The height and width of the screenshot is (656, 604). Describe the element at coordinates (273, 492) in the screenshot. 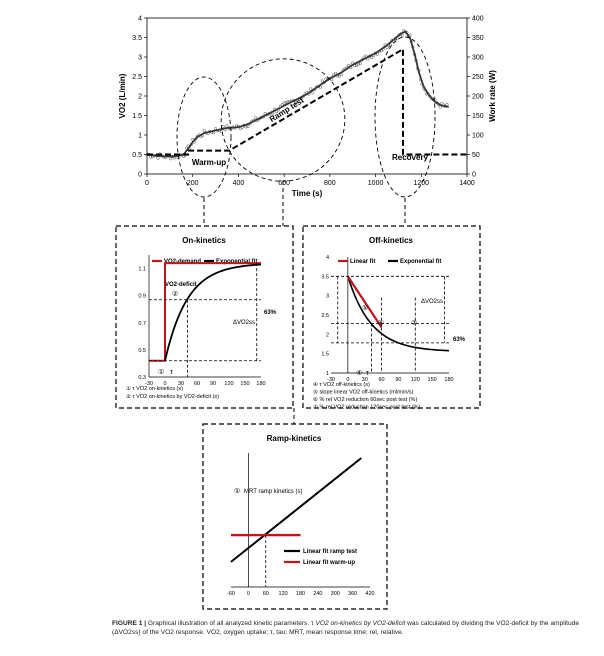

I see `ramp-label-mrt: MRT ramp kinetics (s)` at that location.